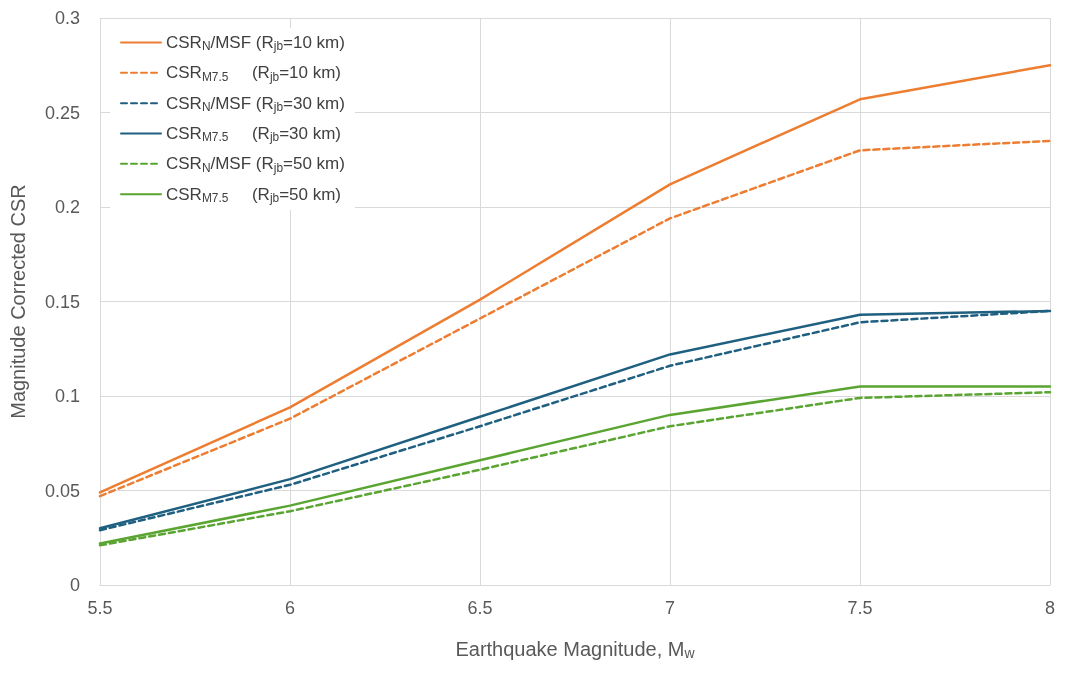 This screenshot has width=1065, height=680. Describe the element at coordinates (18, 301) in the screenshot. I see `y-axis-title: Magnitude Corrected CSR` at that location.